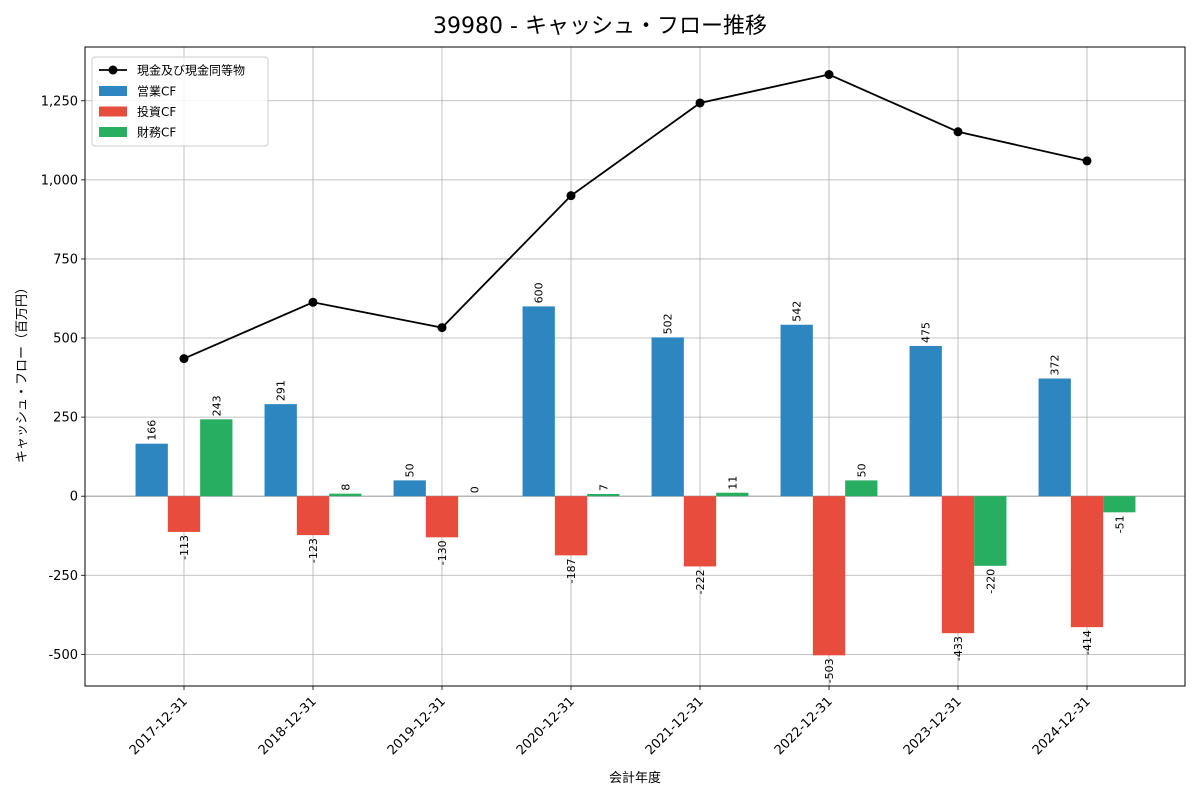 Image resolution: width=1200 pixels, height=800 pixels. Describe the element at coordinates (829, 670) in the screenshot. I see `bar-value-label: -503` at that location.